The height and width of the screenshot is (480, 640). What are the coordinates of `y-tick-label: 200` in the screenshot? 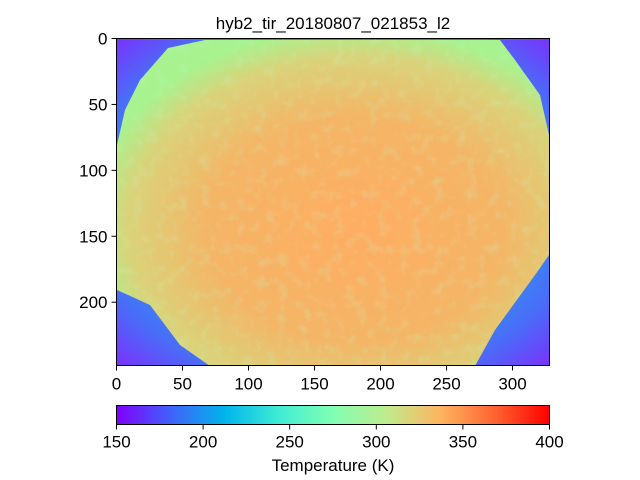 It's located at (93, 302).